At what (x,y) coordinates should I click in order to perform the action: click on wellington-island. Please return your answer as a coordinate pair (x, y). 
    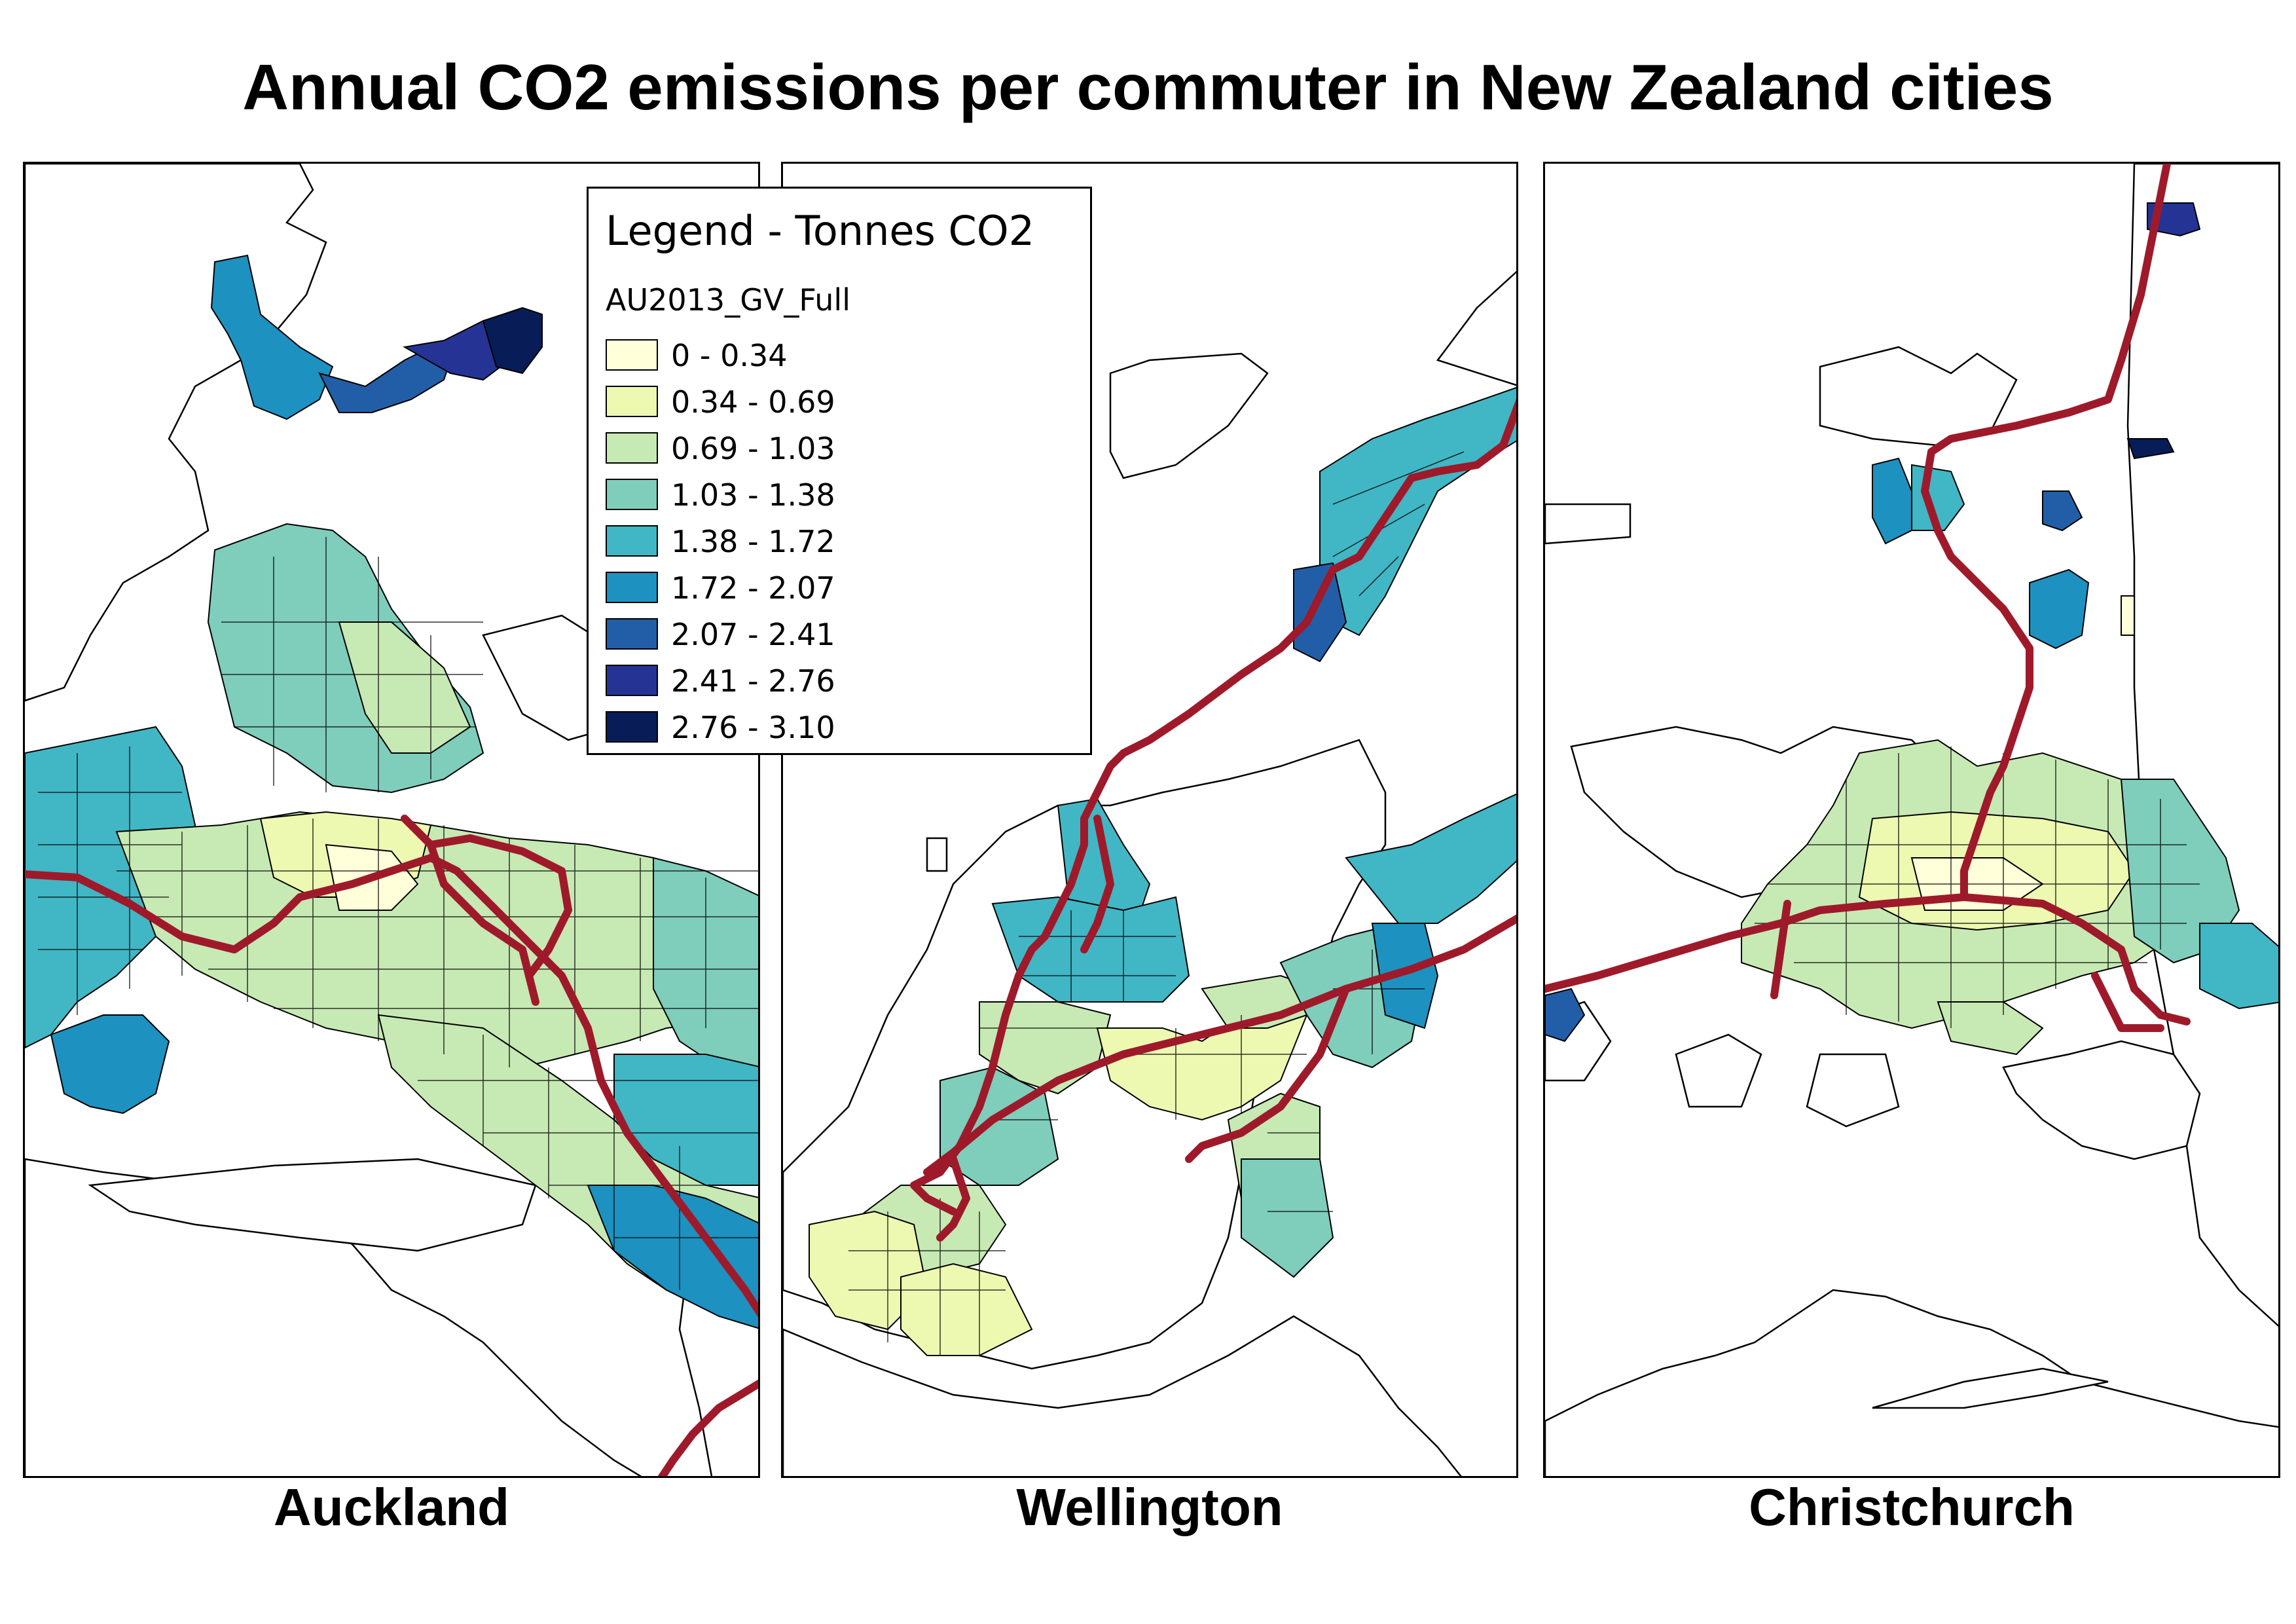
    Looking at the image, I should click on (1189, 415).